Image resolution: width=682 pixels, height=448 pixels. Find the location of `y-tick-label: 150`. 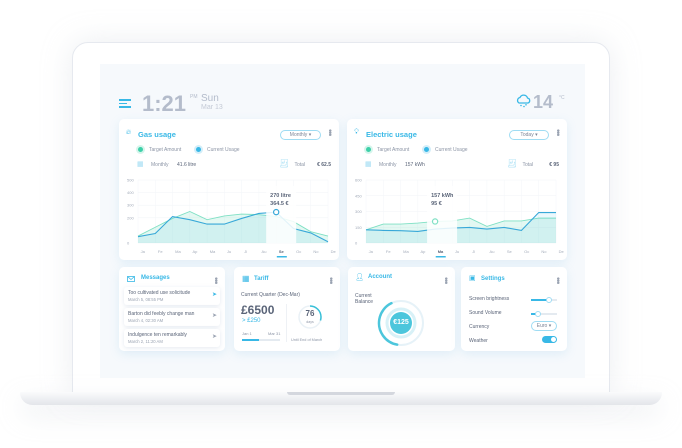

y-tick-label: 150 is located at coordinates (358, 227).